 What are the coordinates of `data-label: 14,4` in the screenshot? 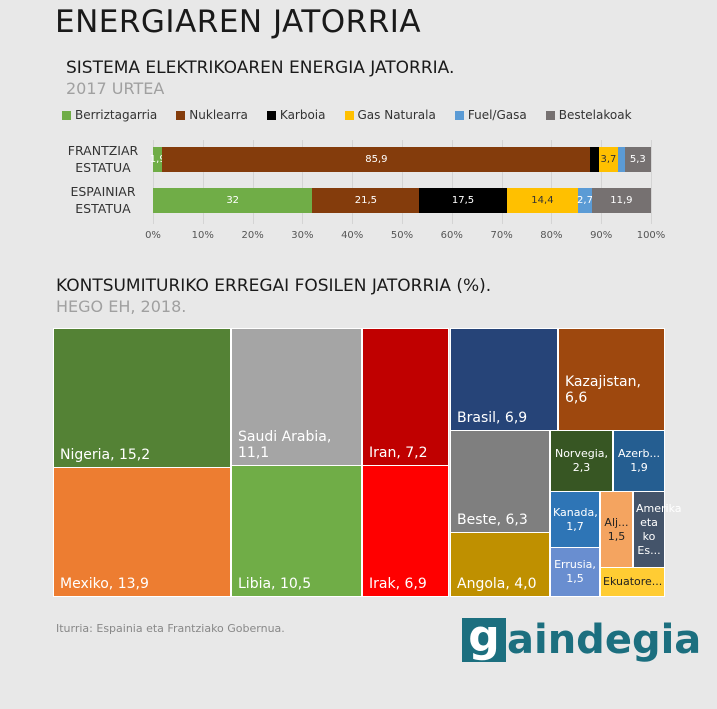 It's located at (542, 200).